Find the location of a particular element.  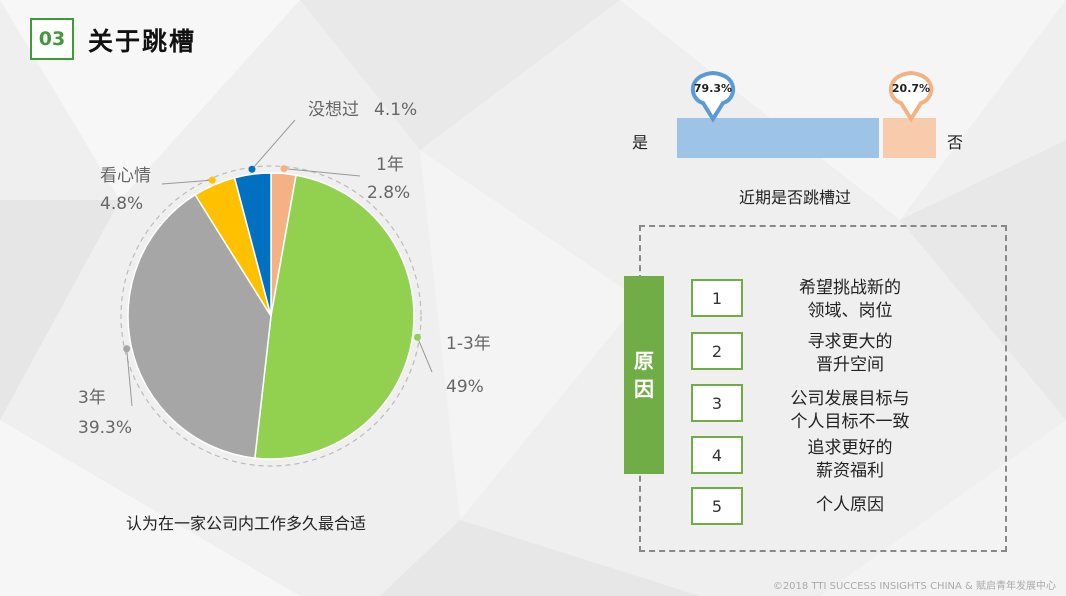

reason-number-4: 4 is located at coordinates (717, 455).